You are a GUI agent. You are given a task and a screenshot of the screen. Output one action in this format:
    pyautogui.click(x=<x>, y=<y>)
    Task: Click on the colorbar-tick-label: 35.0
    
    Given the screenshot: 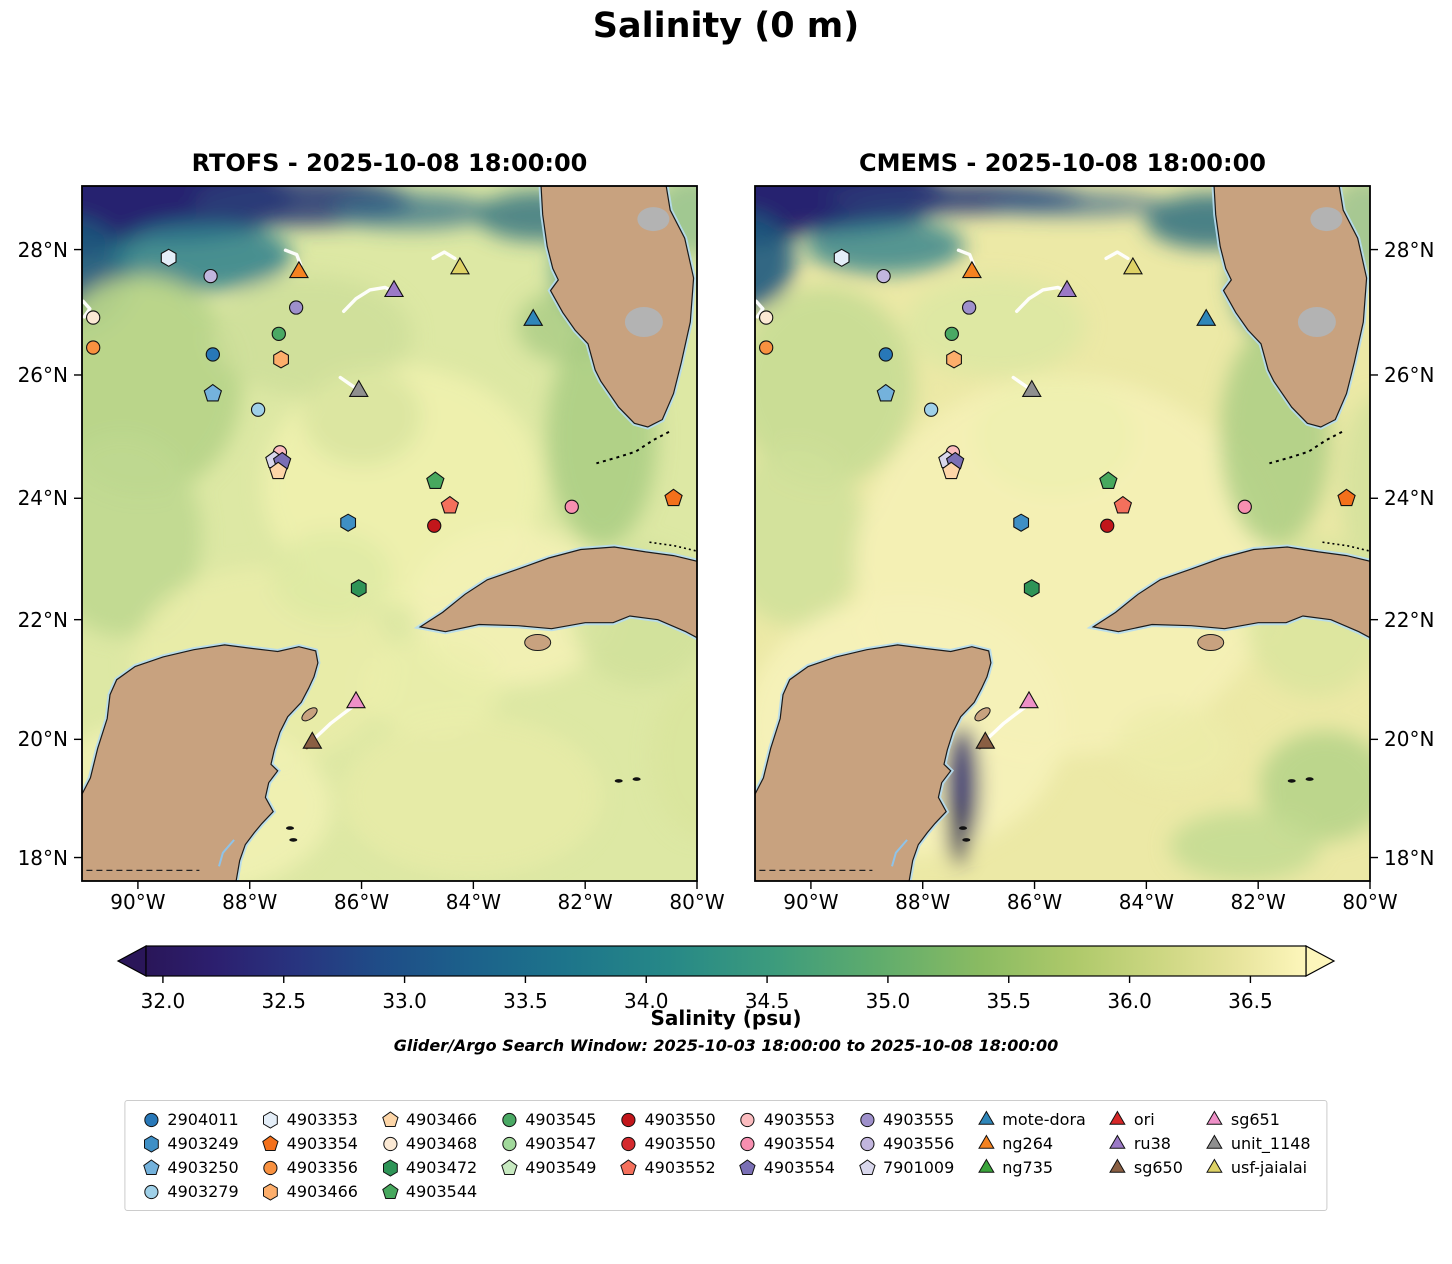 What is the action you would take?
    pyautogui.click(x=888, y=1001)
    